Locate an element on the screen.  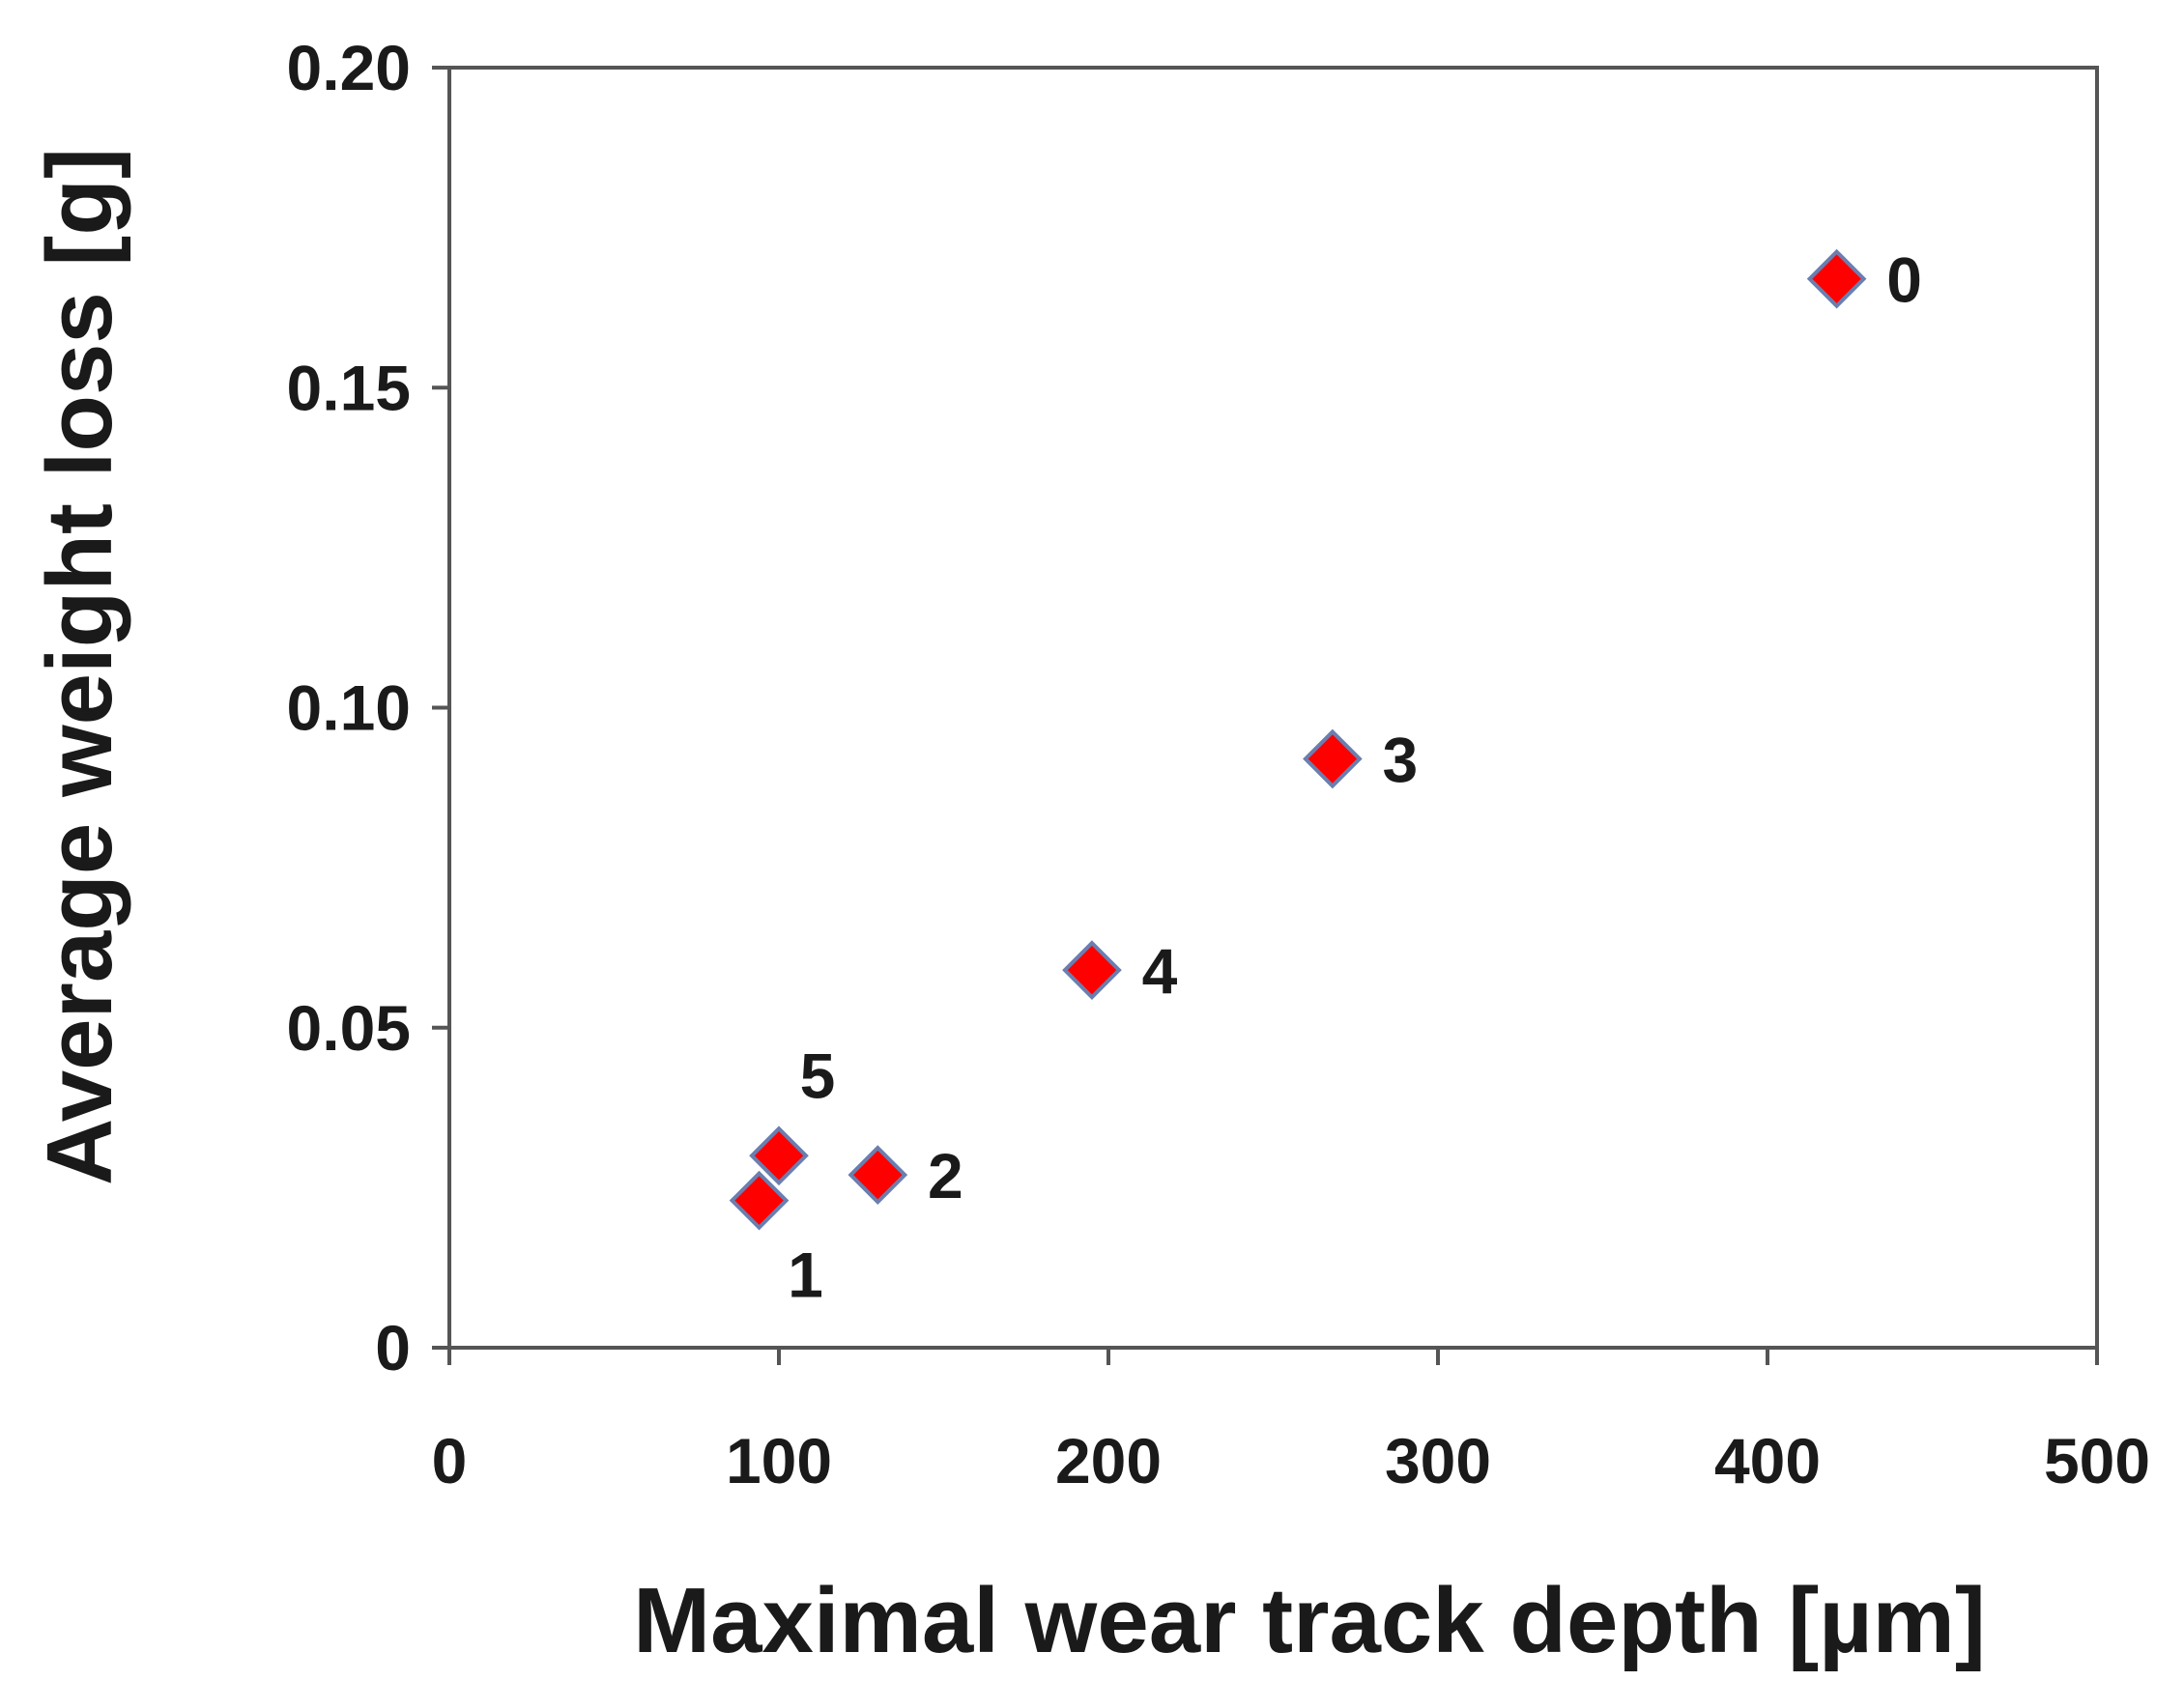
x-axis: 0 100 200 300 400 500 is located at coordinates (1291, 1422).